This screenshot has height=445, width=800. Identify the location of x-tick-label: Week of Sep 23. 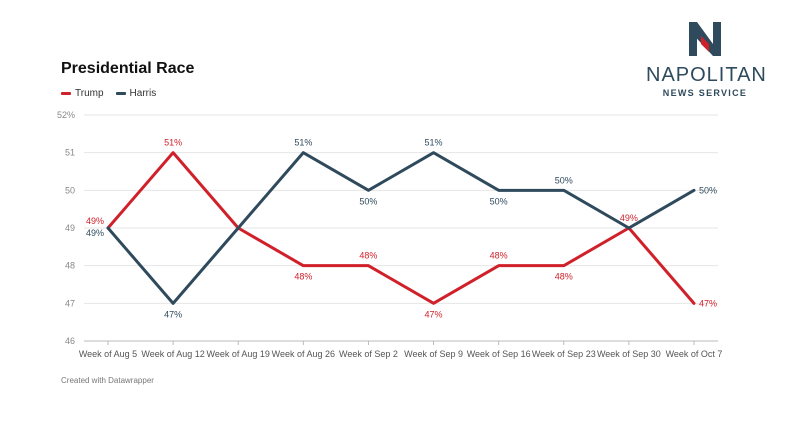
(564, 354).